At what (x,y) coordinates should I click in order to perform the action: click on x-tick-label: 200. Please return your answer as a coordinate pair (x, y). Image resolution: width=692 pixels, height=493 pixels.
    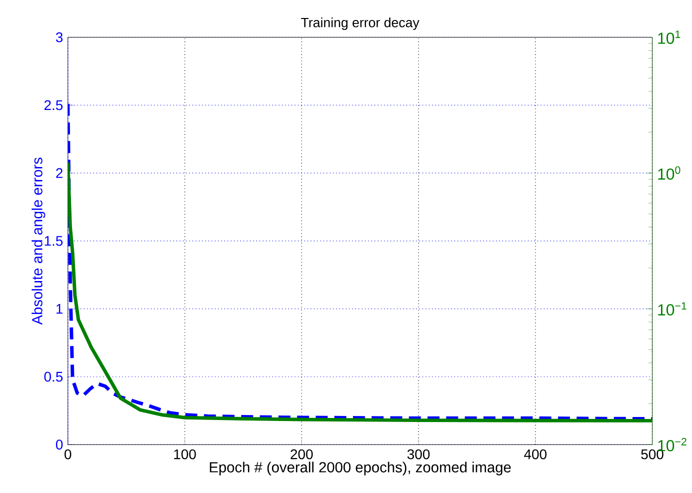
    Looking at the image, I should click on (301, 455).